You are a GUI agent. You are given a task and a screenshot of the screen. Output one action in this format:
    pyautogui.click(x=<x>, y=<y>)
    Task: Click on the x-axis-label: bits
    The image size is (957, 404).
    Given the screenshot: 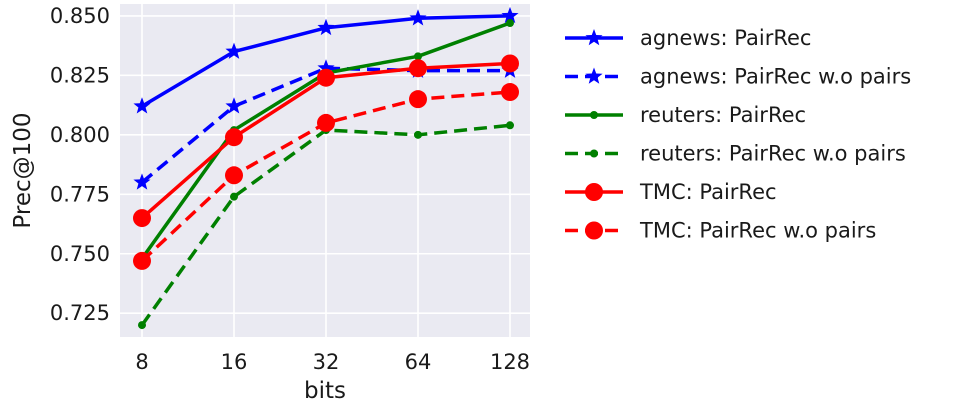 What is the action you would take?
    pyautogui.click(x=325, y=391)
    